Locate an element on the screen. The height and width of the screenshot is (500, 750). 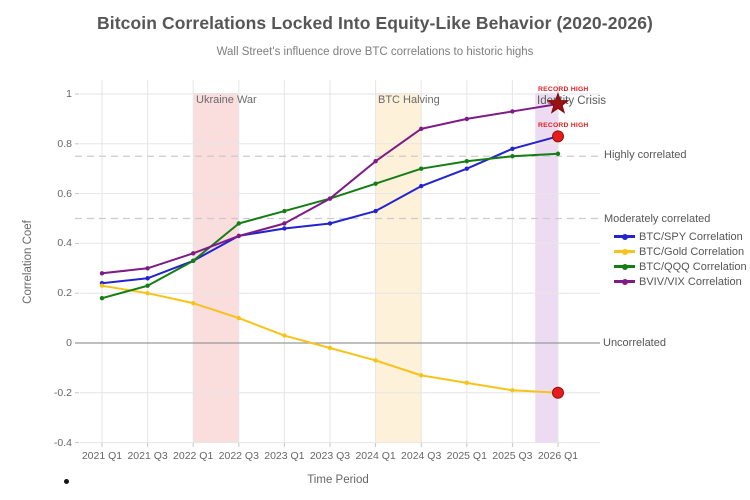
y-tick-label: -0.2 is located at coordinates (62, 392).